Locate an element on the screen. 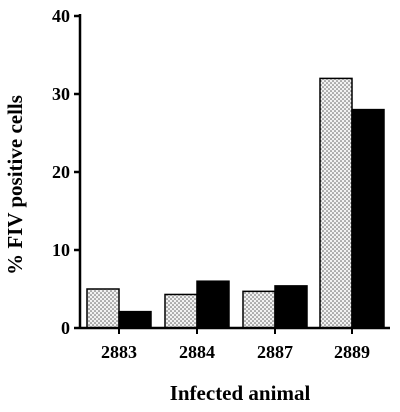  y-tick-label-20: 20 is located at coordinates (61, 172).